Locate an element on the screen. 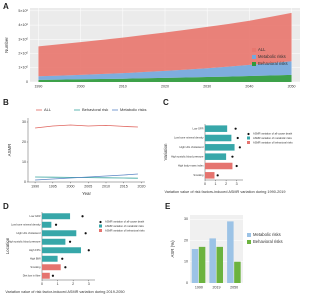  x-tick-label: 2015 is located at coordinates (124, 186).